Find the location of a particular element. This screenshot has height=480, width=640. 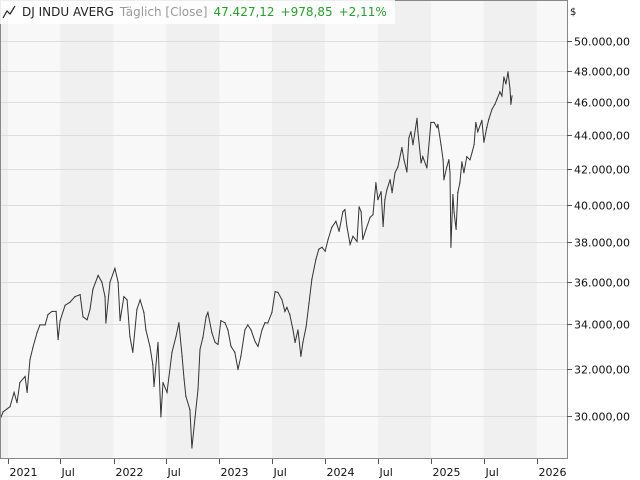

y-tick-label: 48.000,00 is located at coordinates (602, 72).